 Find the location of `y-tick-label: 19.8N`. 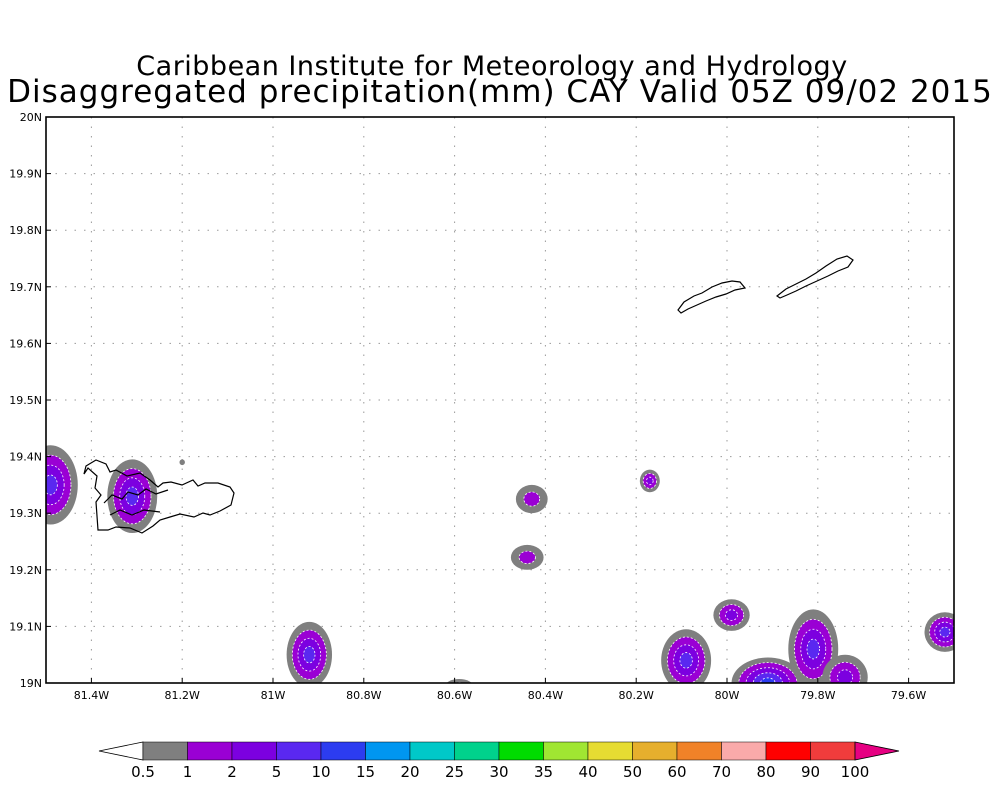

y-tick-label: 19.8N is located at coordinates (25, 230).